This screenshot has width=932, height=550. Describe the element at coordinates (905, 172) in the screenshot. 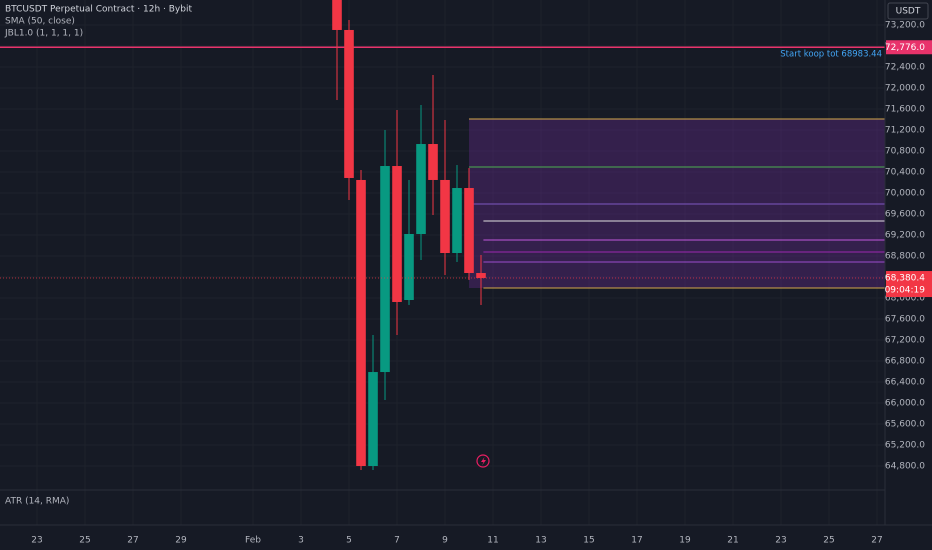

I see `y-tick-label: 70,400.0` at that location.